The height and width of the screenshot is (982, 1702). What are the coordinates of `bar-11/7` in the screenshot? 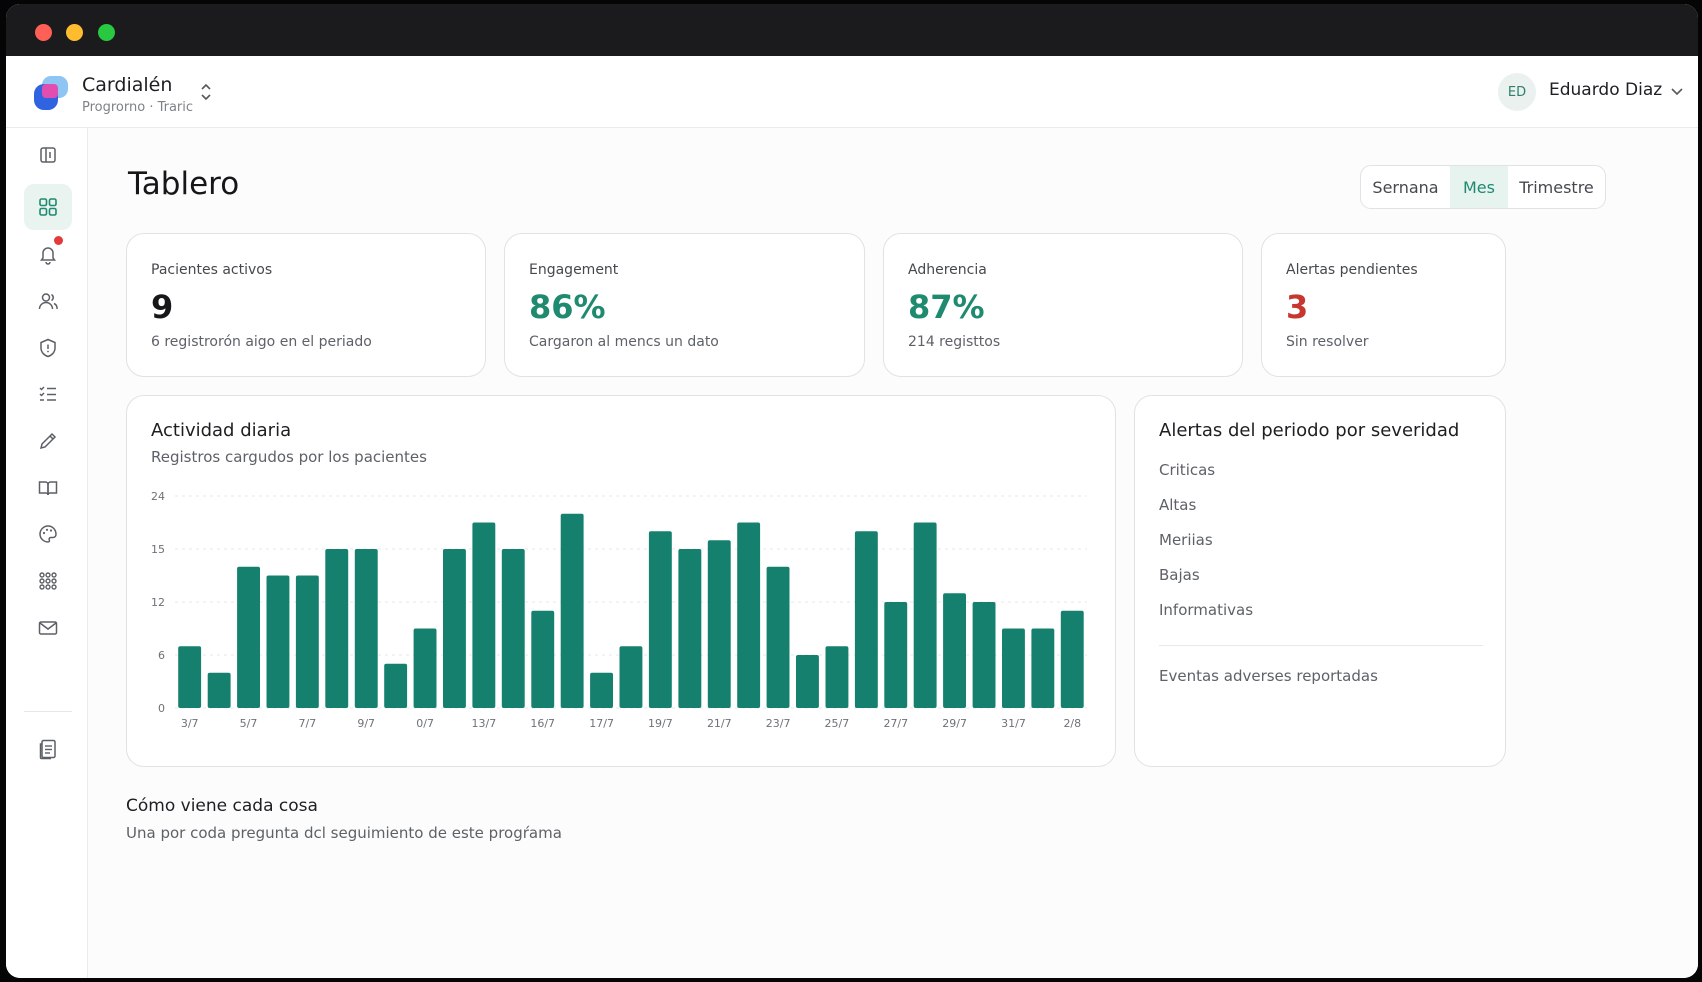 It's located at (425, 668).